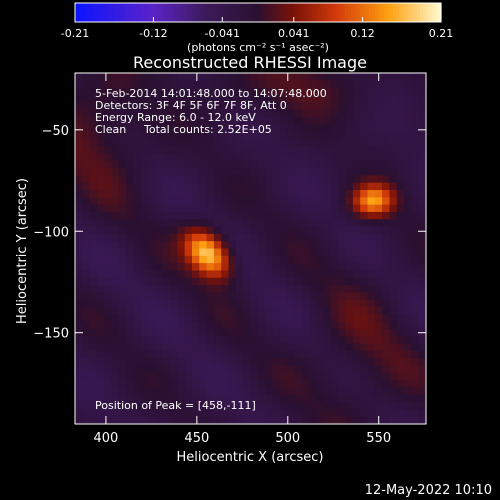  I want to click on y-axis-label: Heliocentric Y (arcsec), so click(22, 251).